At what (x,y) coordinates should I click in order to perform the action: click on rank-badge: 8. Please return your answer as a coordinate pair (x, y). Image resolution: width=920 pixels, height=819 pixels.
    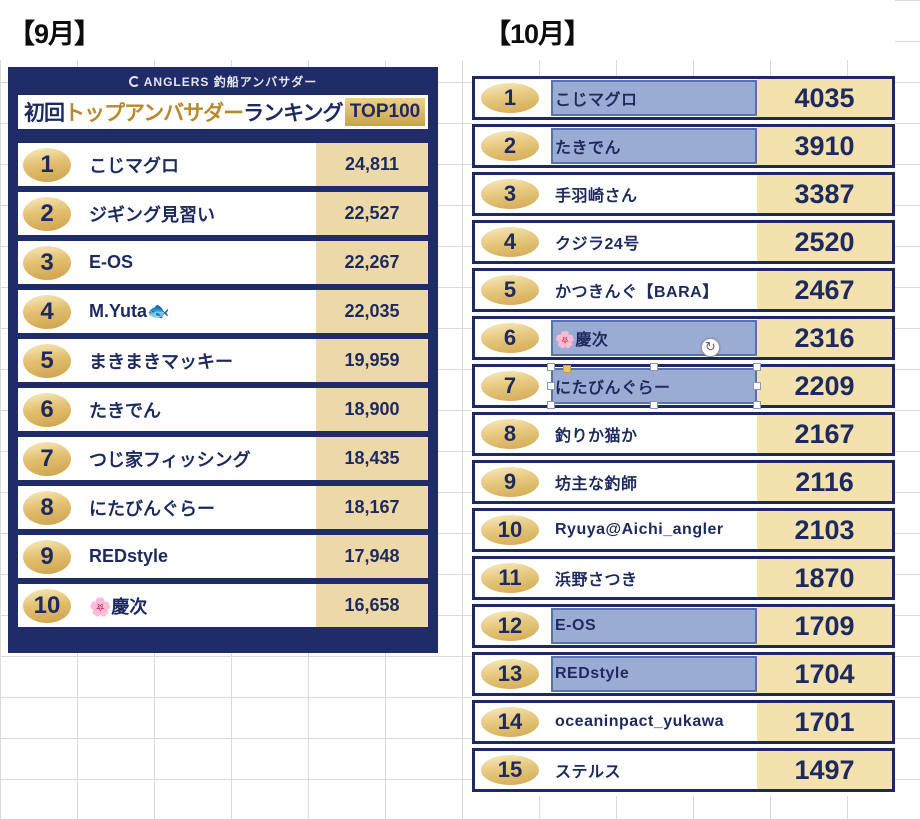
    Looking at the image, I should click on (47, 507).